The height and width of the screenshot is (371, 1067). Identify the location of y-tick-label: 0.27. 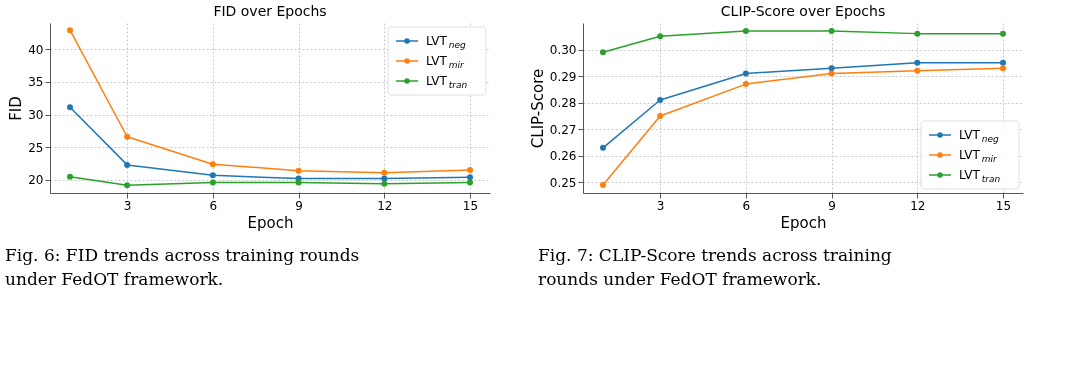
(563, 129).